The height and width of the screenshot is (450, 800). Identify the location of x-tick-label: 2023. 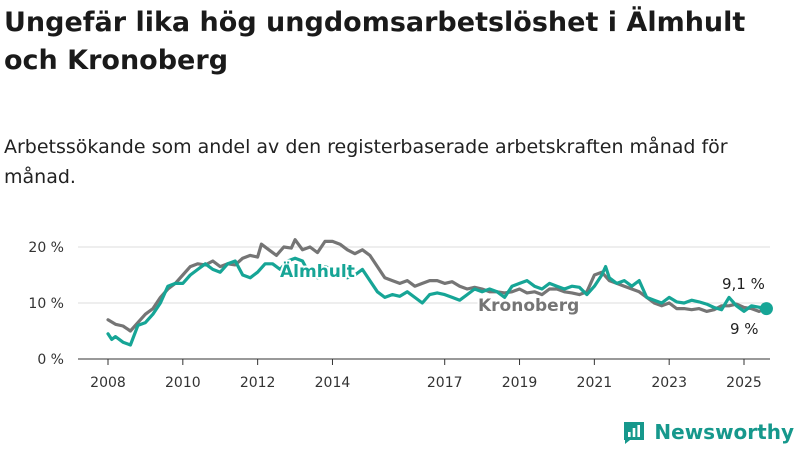
(669, 383).